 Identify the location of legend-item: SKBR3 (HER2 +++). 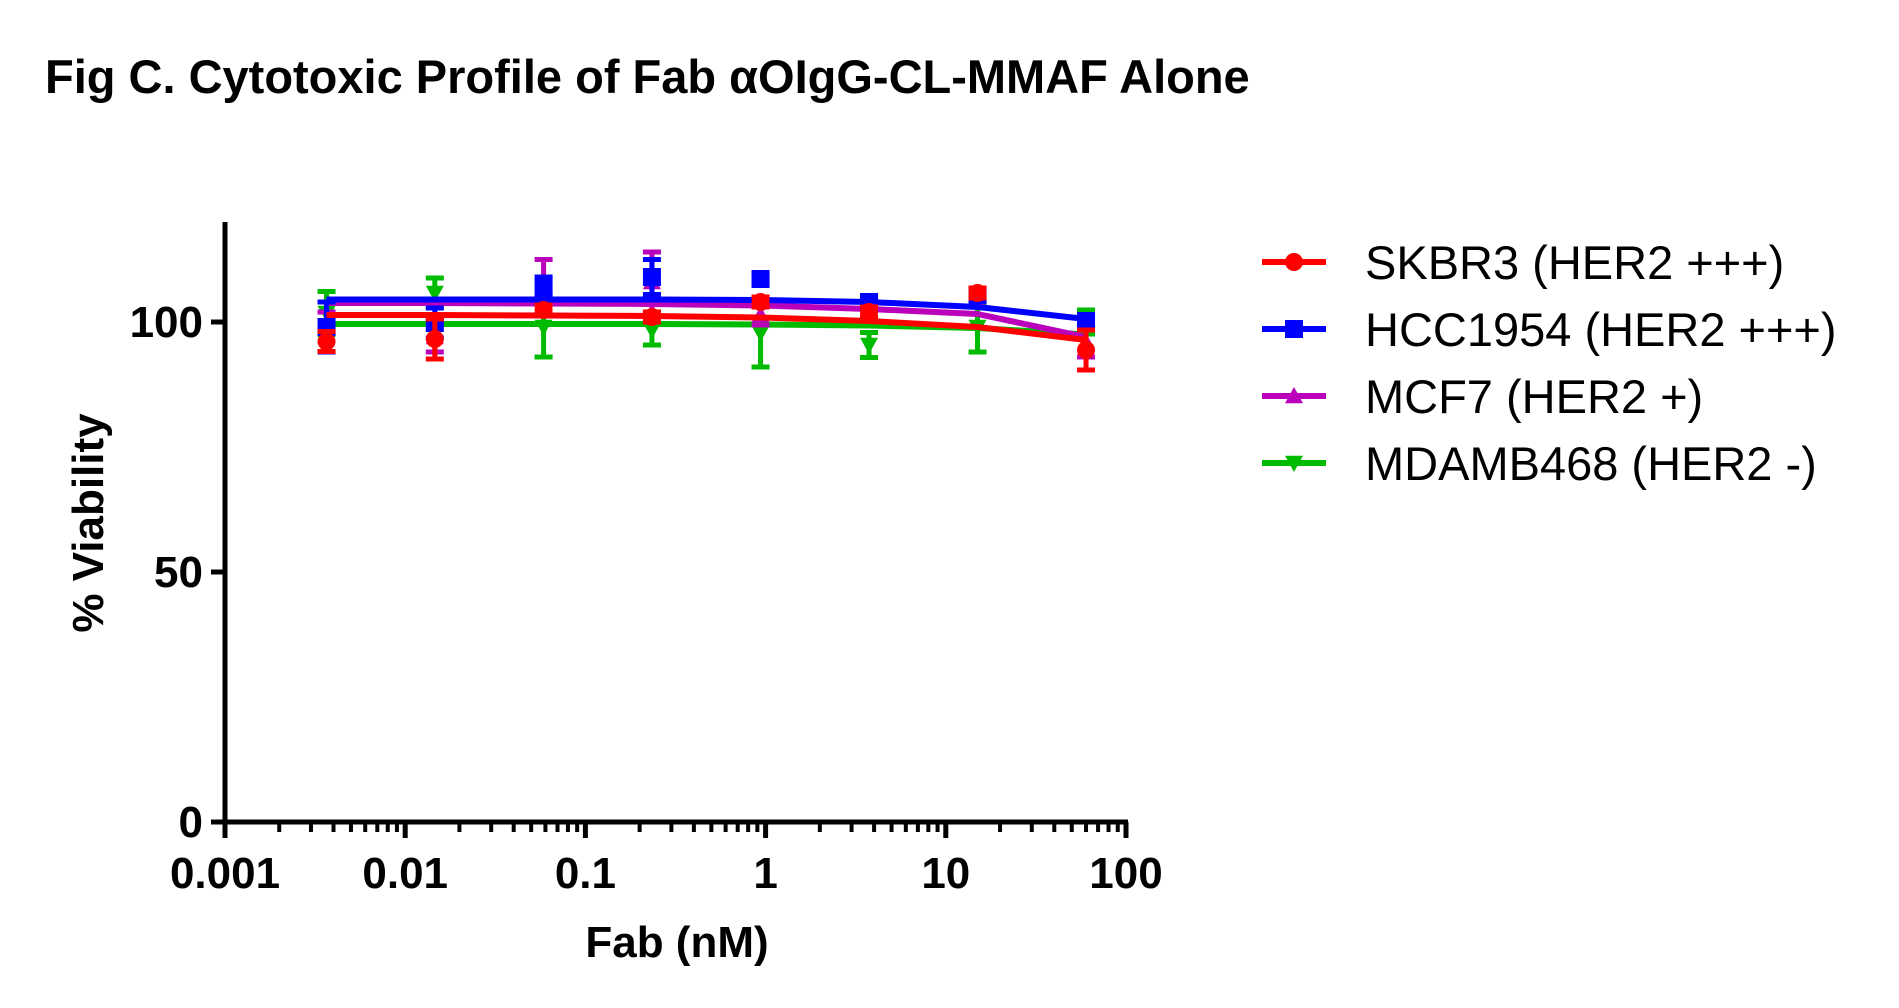
(1523, 262).